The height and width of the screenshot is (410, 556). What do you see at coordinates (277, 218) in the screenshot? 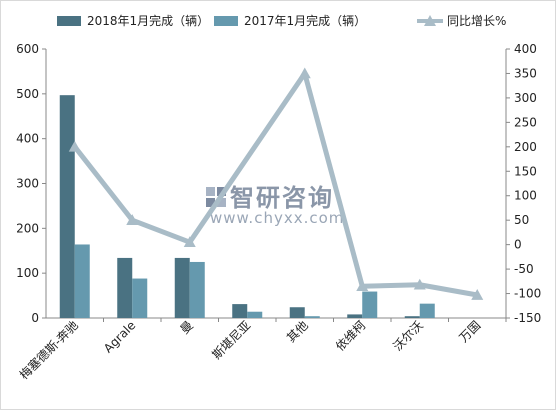
I see `watermark-url: www.chyxx.com` at bounding box center [277, 218].